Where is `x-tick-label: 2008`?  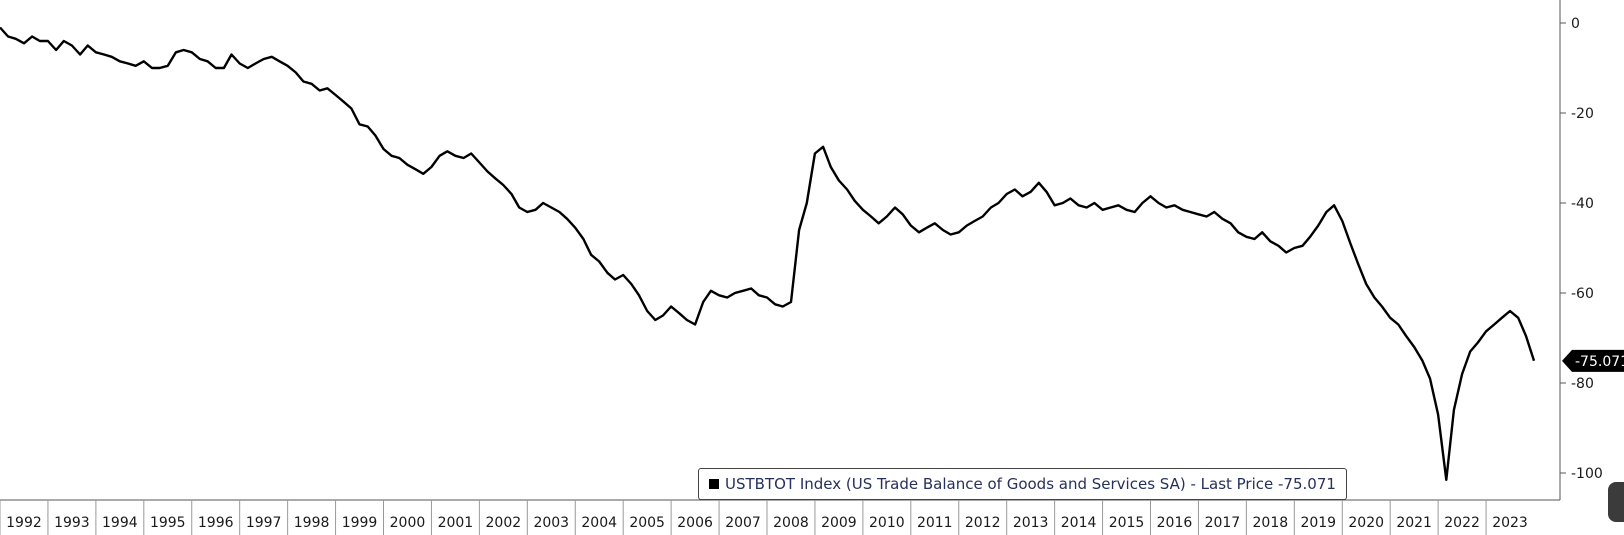
x-tick-label: 2008 is located at coordinates (791, 523).